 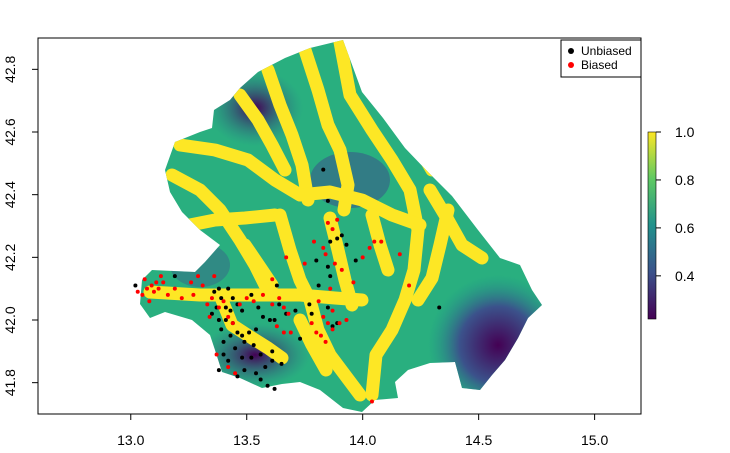 What do you see at coordinates (685, 276) in the screenshot?
I see `colorbar-tick-label: 0.4` at bounding box center [685, 276].